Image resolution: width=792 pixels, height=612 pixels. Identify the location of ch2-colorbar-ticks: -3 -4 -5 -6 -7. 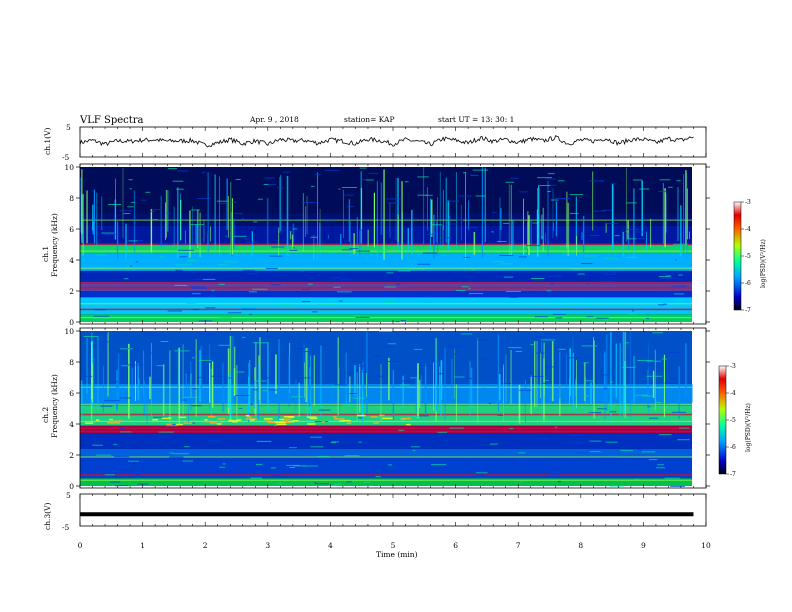
(731, 420).